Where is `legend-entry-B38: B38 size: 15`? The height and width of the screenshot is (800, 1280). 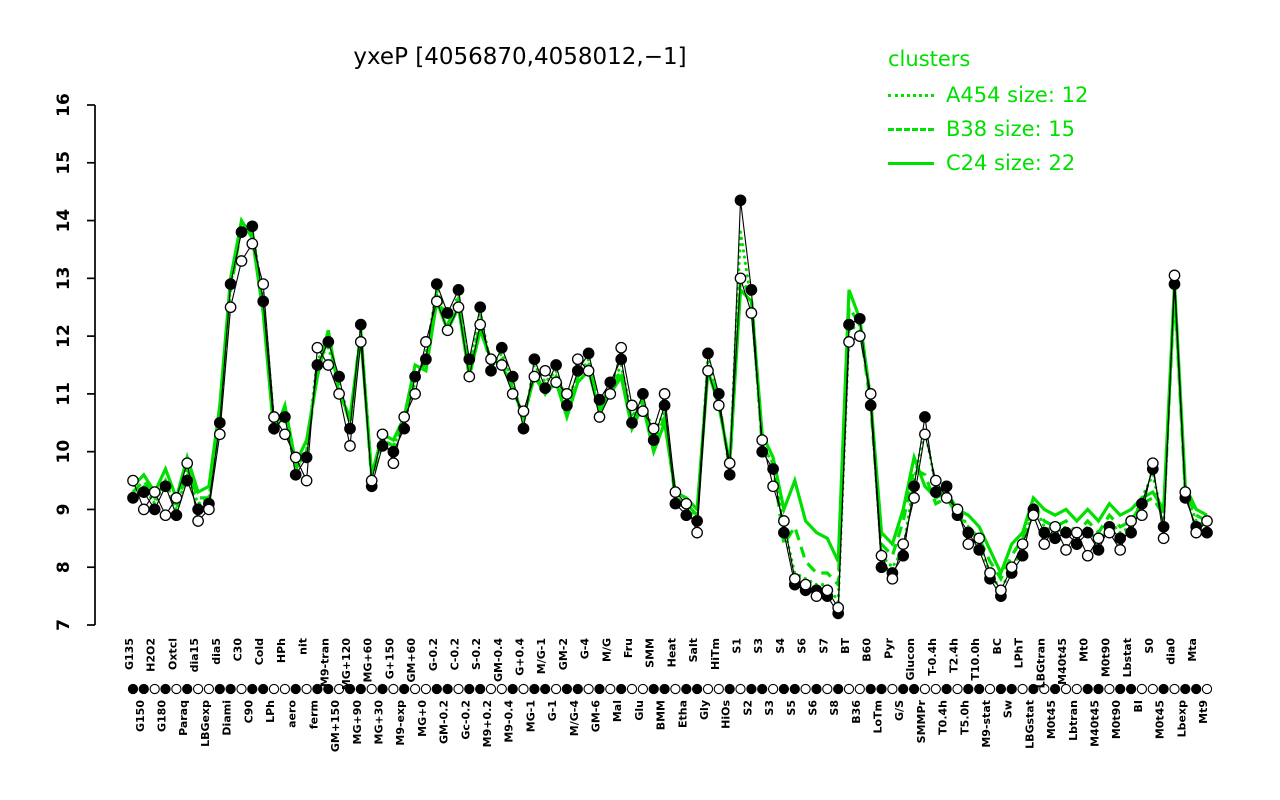 legend-entry-B38: B38 size: 15 is located at coordinates (988, 129).